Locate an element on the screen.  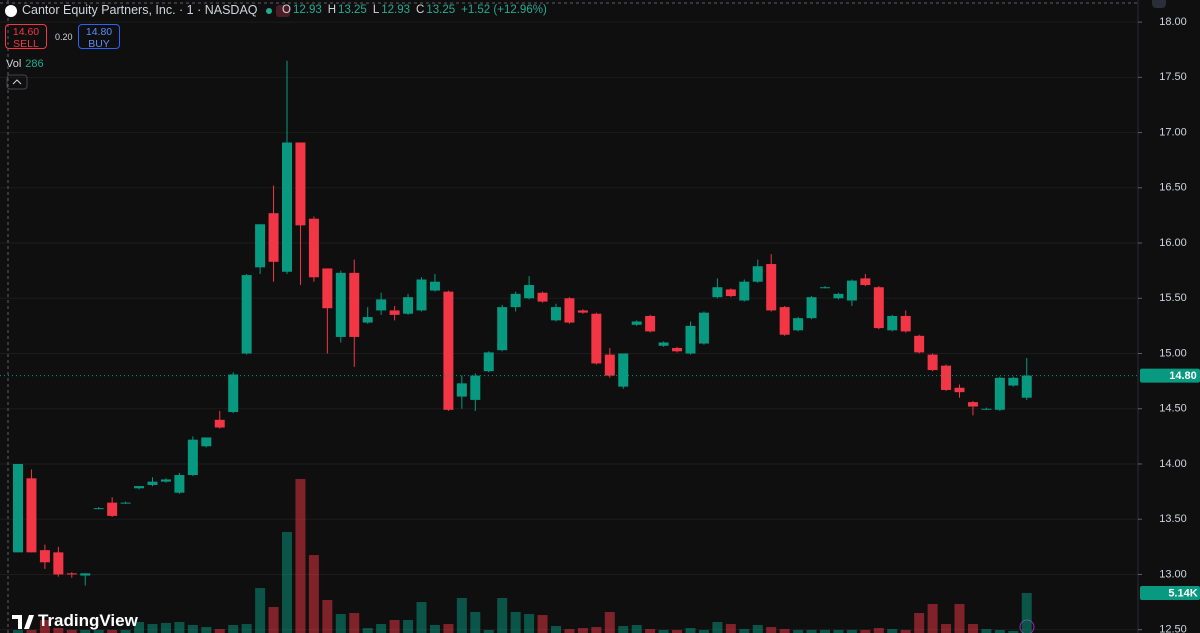
last-price-tag is located at coordinates (1170, 375).